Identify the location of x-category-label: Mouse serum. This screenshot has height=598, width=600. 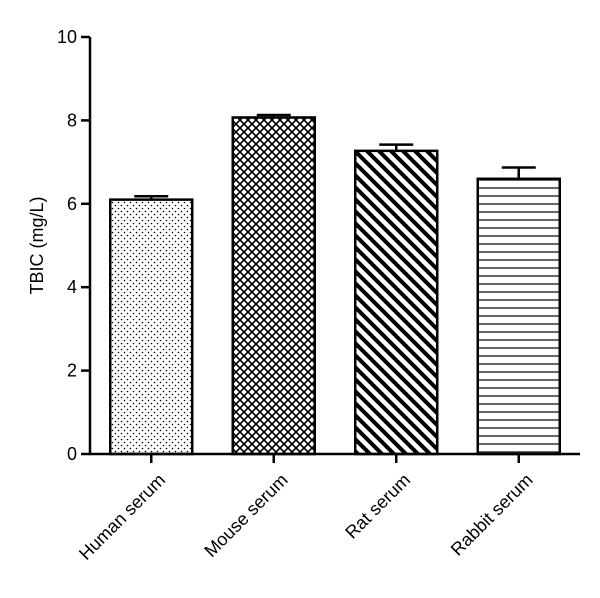
(245, 515).